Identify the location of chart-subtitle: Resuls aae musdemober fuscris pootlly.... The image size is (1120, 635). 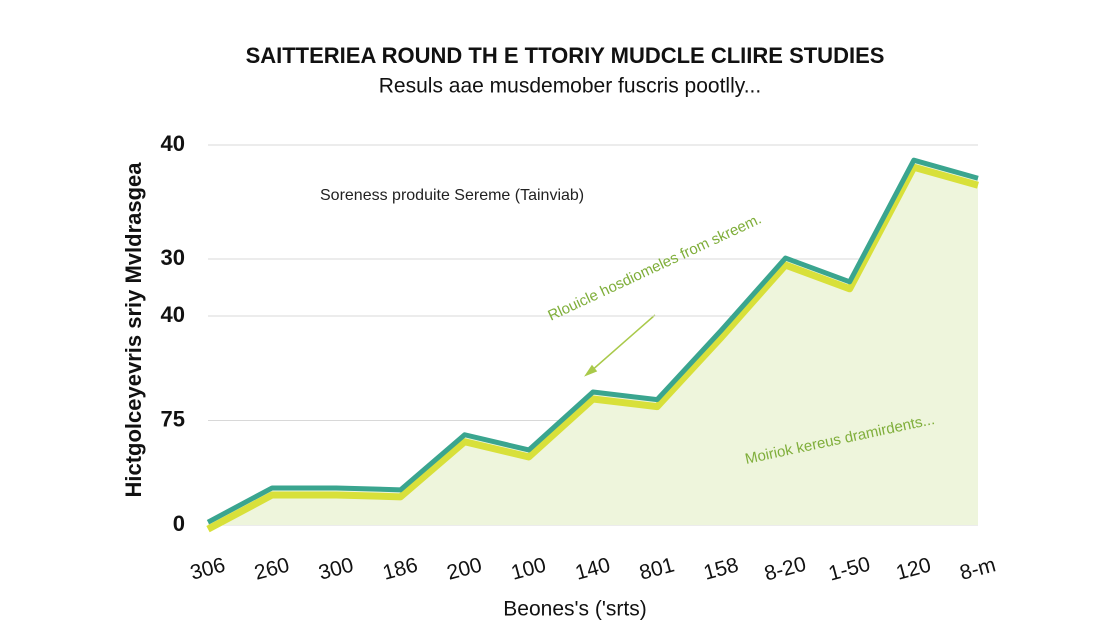
(570, 86).